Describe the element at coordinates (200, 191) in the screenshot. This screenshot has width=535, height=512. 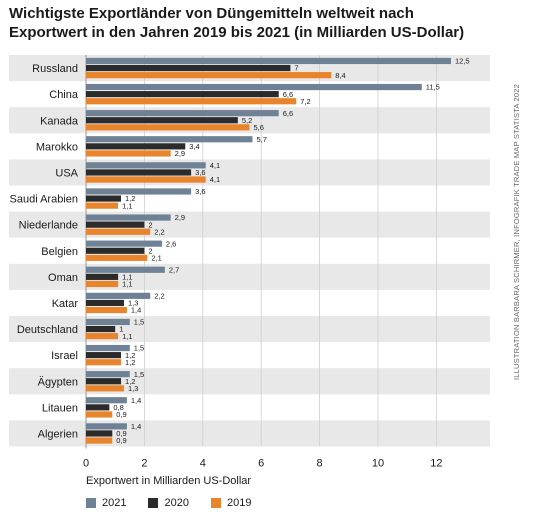
I see `data-label-2021: 3,6` at that location.